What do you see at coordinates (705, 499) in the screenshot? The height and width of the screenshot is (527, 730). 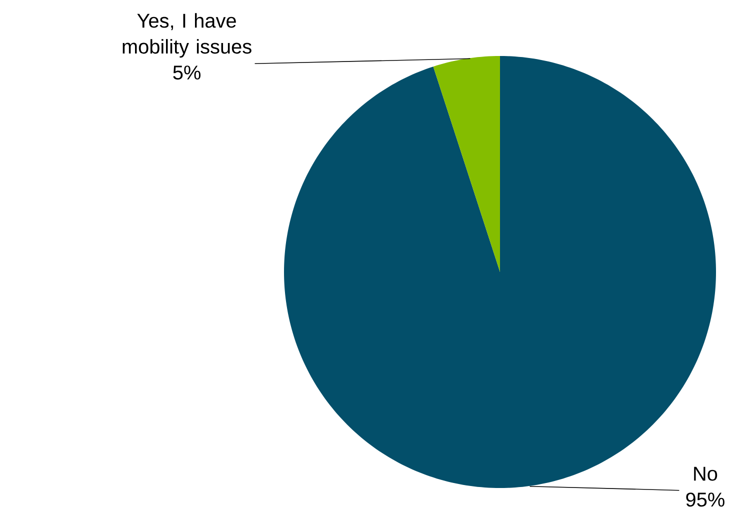 I see `data-label: 95%` at bounding box center [705, 499].